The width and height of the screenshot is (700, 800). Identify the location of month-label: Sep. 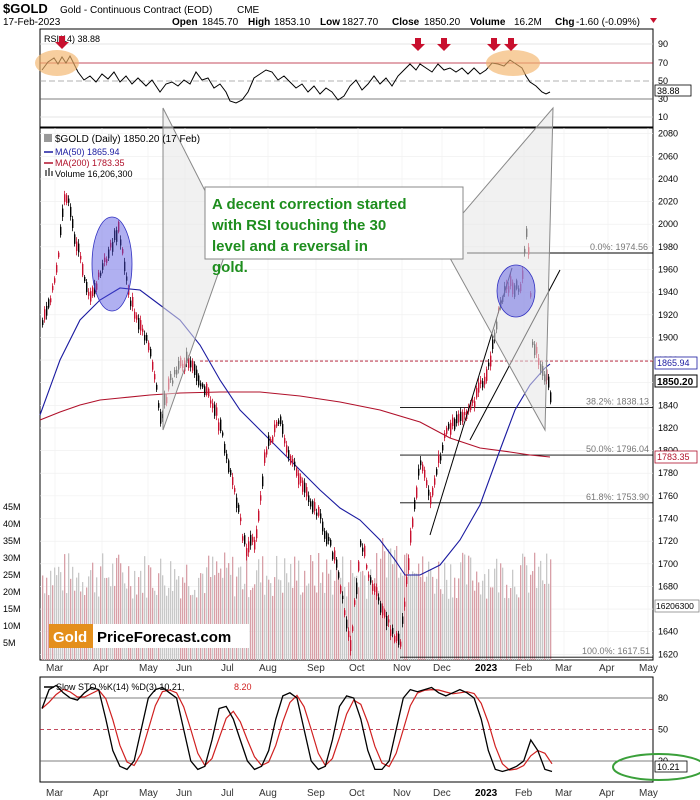
(316, 793).